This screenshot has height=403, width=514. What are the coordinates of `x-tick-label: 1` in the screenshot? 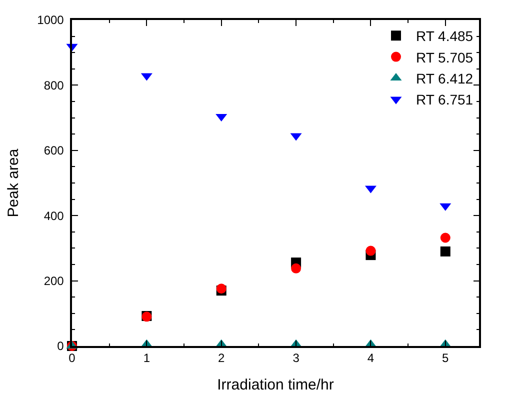 It's located at (146, 358).